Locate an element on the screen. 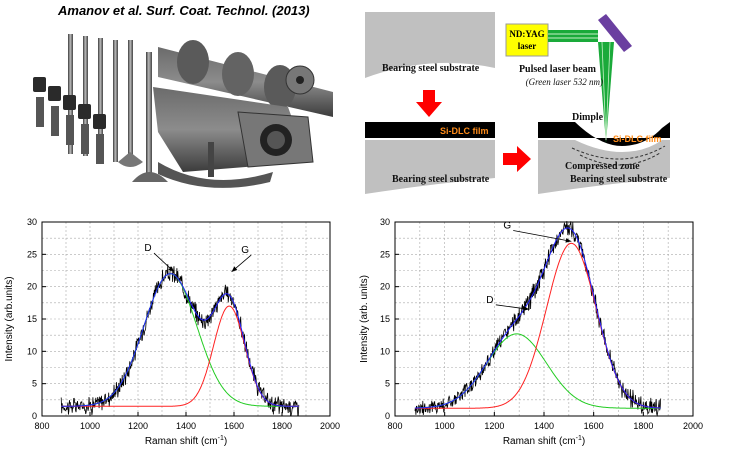  tappets is located at coordinates (69, 120).